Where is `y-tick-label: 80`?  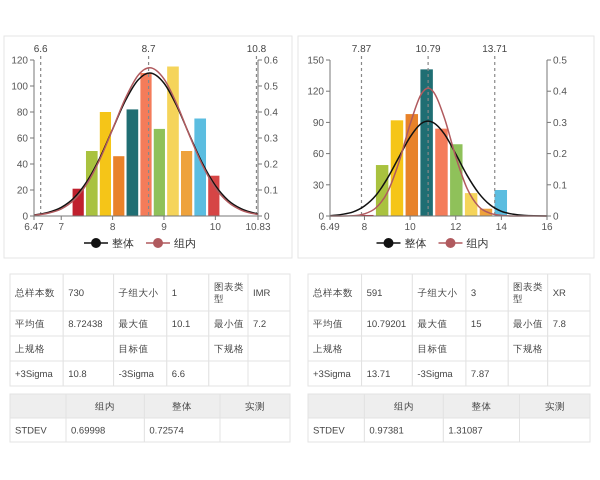 y-tick-label: 80 is located at coordinates (22, 113).